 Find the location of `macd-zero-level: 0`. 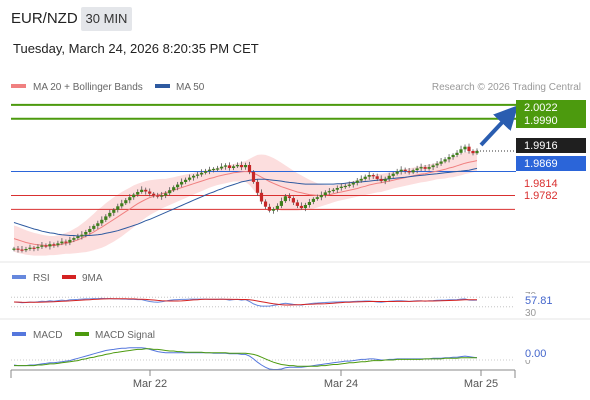

macd-zero-level: 0 is located at coordinates (528, 361).